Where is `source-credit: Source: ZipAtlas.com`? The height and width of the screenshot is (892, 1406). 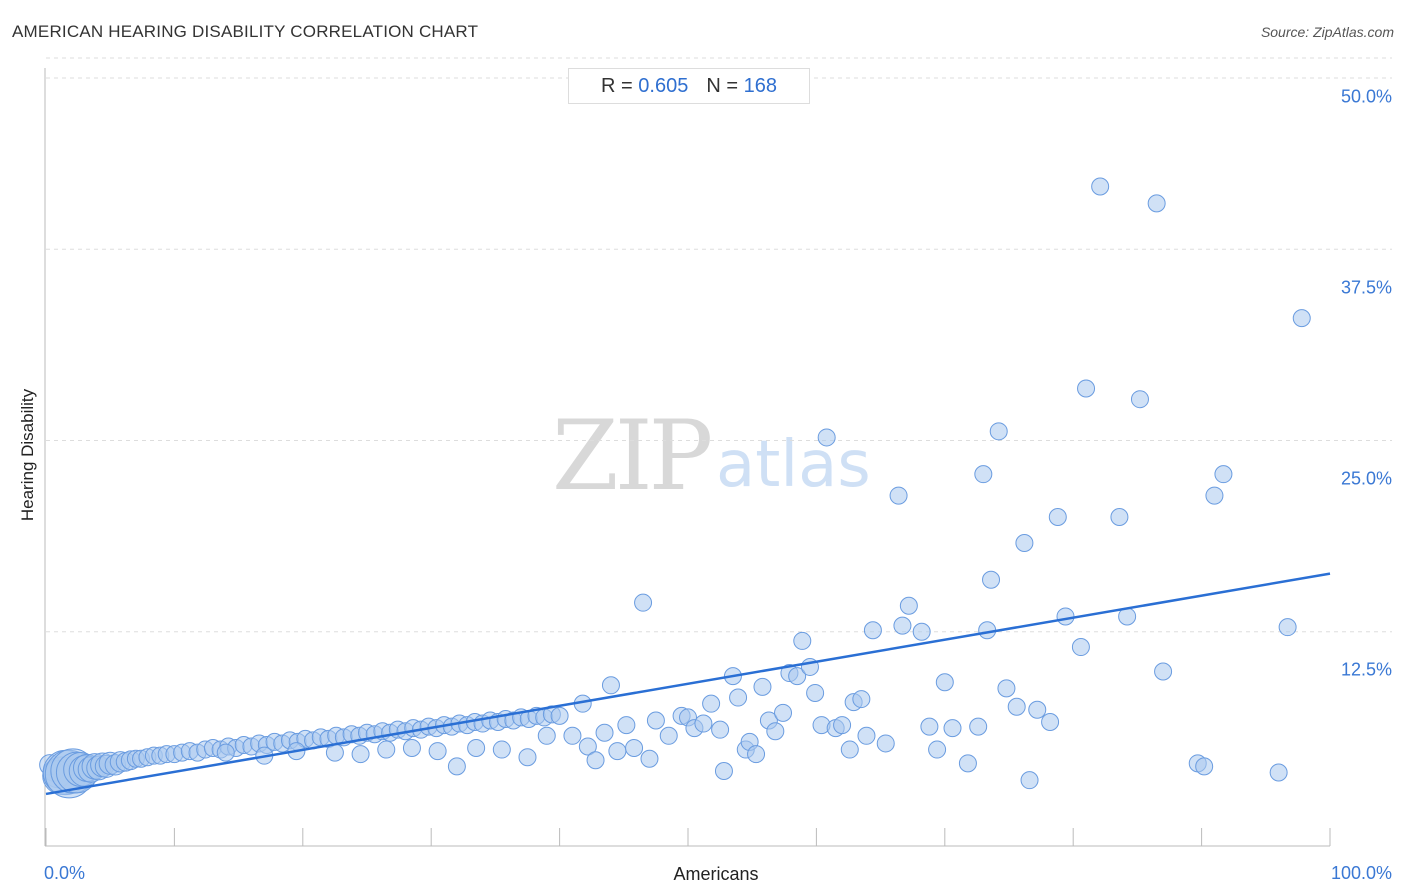
source-credit: Source: ZipAtlas.com is located at coordinates (1327, 32).